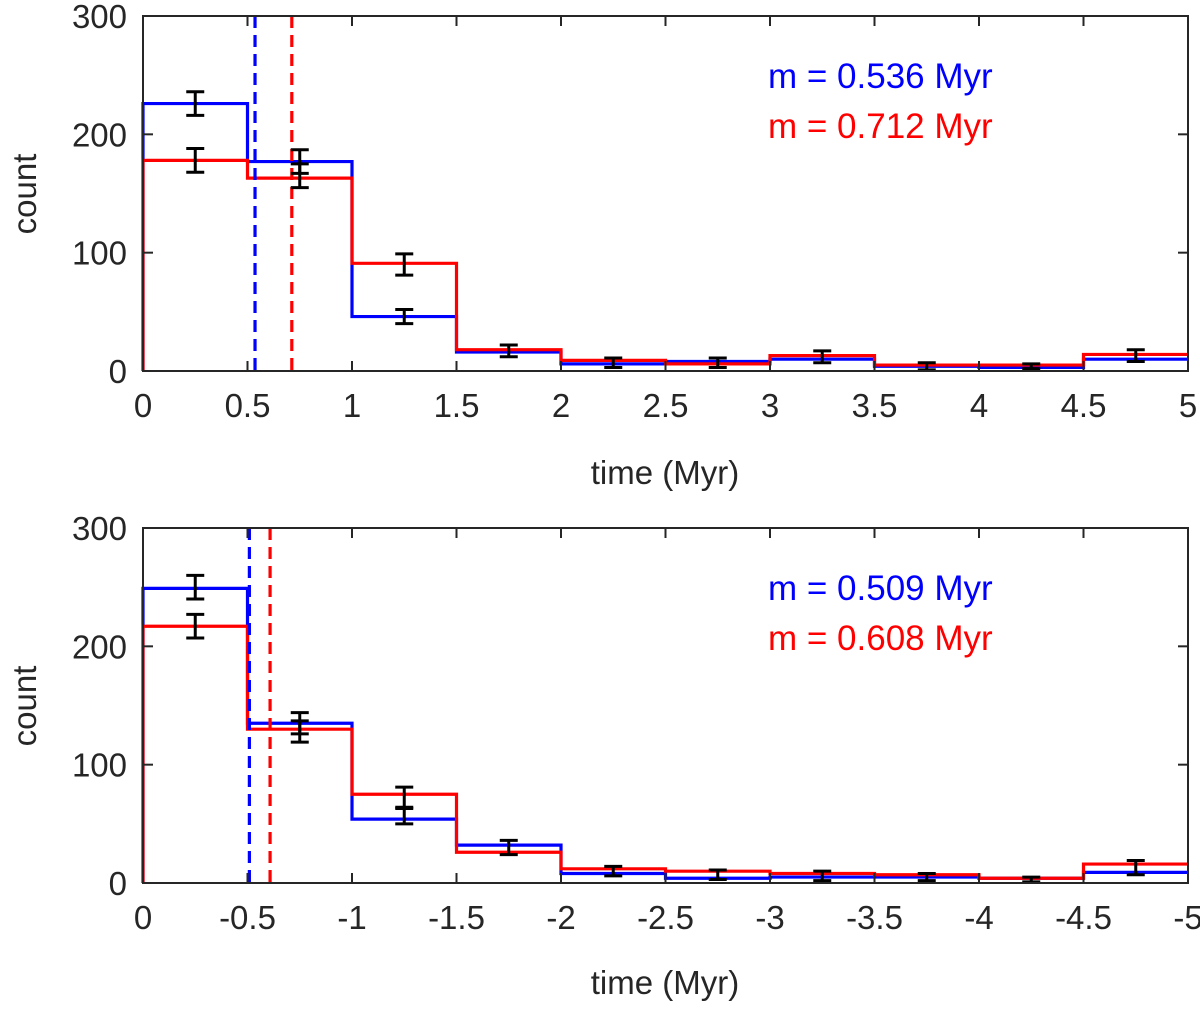 The image size is (1200, 1011). Describe the element at coordinates (978, 917) in the screenshot. I see `x-tick-label: -4` at that location.